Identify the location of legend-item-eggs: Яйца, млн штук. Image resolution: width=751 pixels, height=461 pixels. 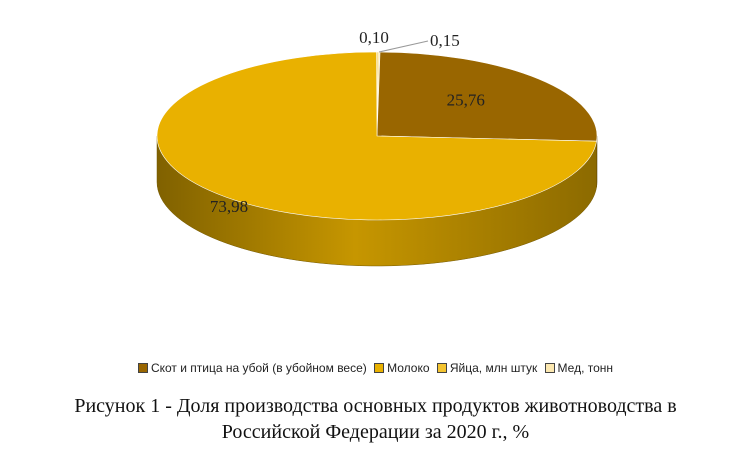
(487, 368).